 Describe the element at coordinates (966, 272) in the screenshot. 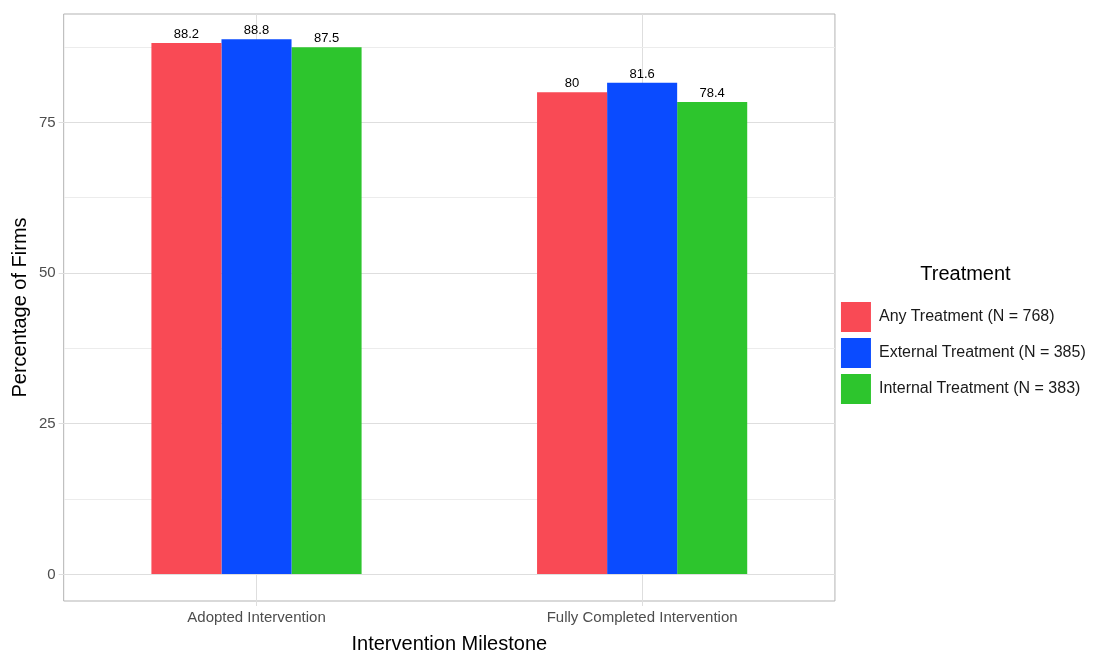

I see `legend-title: Treatment` at that location.